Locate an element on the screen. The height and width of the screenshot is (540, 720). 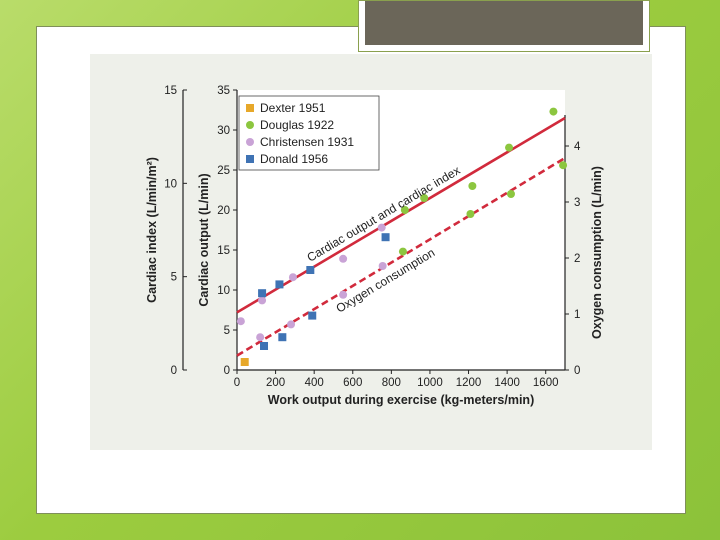
y-tick-label-oxygen: 1 is located at coordinates (577, 315).